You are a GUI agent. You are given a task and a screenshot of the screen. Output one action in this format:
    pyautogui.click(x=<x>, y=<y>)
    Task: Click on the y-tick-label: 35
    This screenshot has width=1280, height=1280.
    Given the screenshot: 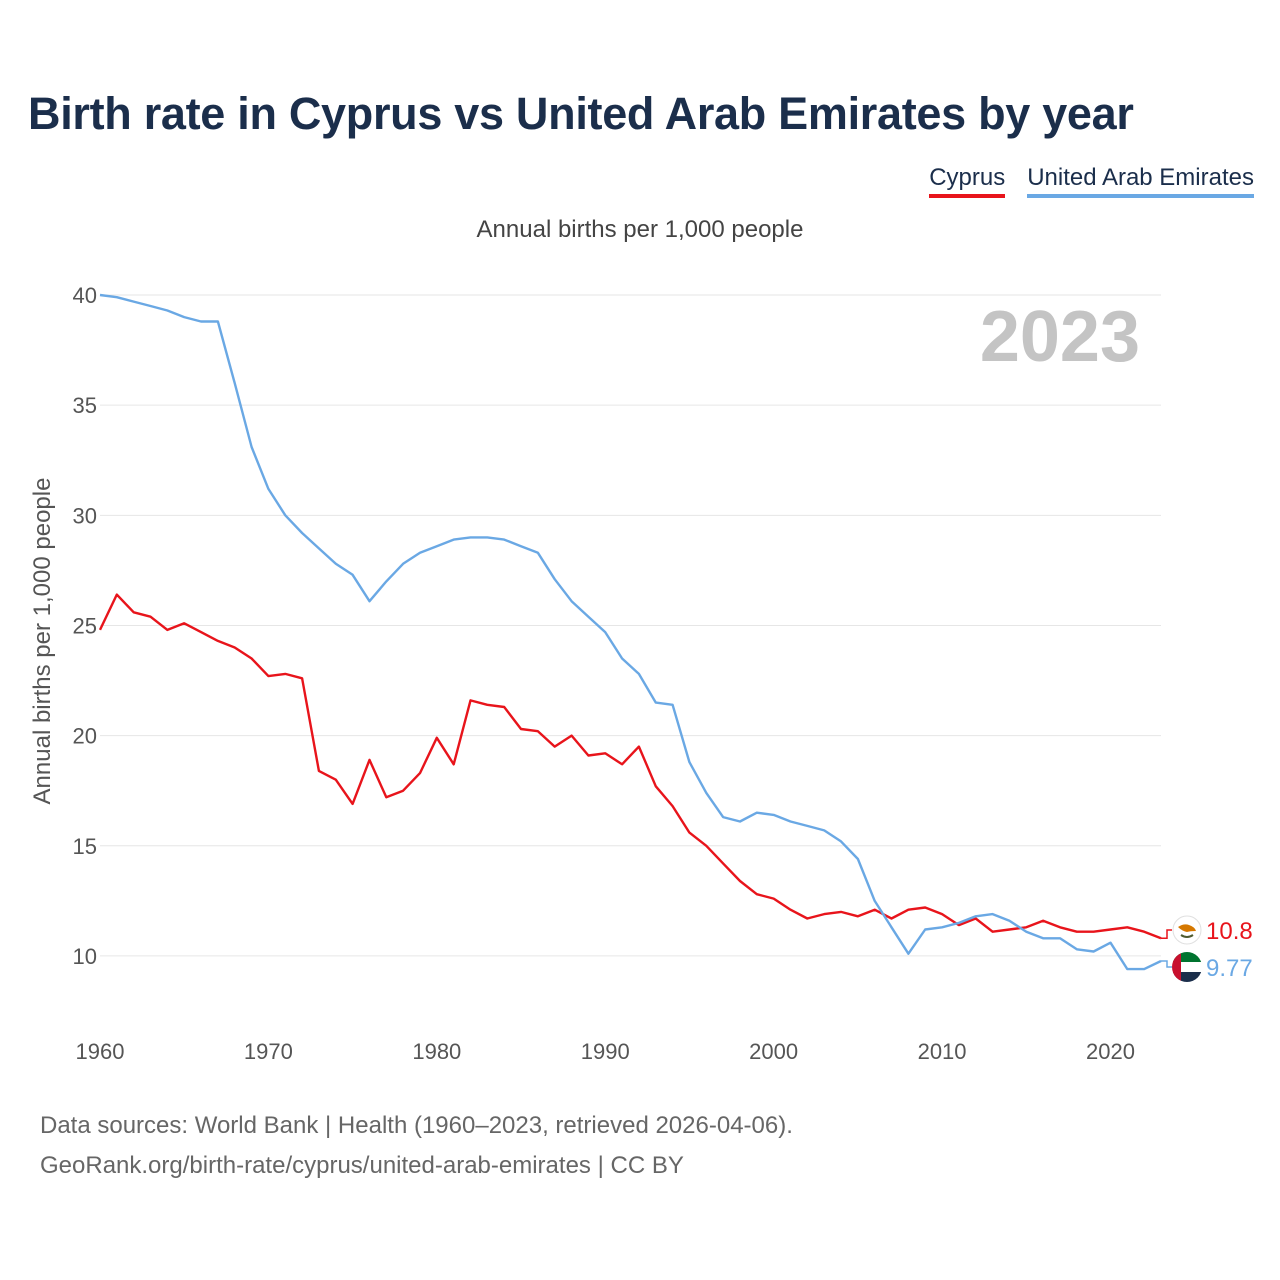 What is the action you would take?
    pyautogui.click(x=85, y=405)
    